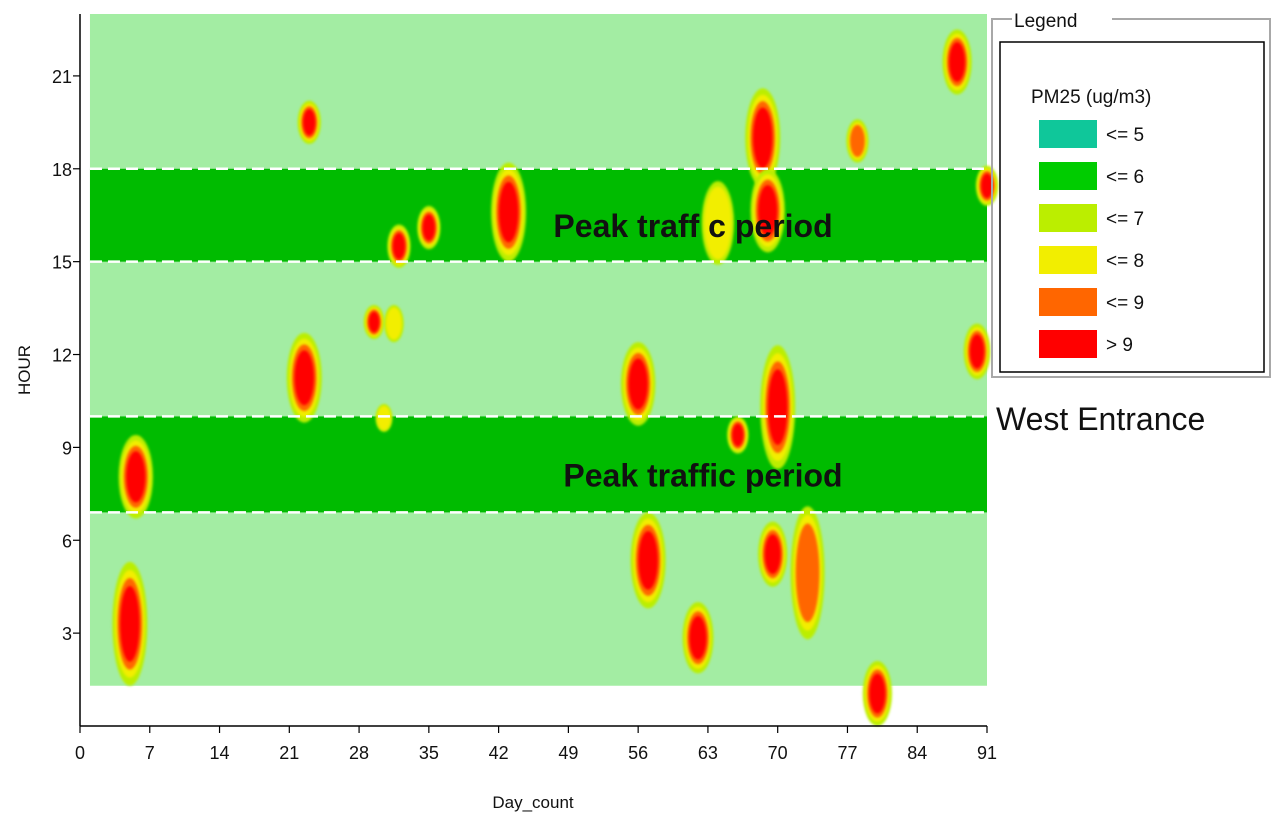 This screenshot has height=818, width=1273. Describe the element at coordinates (1119, 345) in the screenshot. I see `legend-entry-label: > 9` at that location.